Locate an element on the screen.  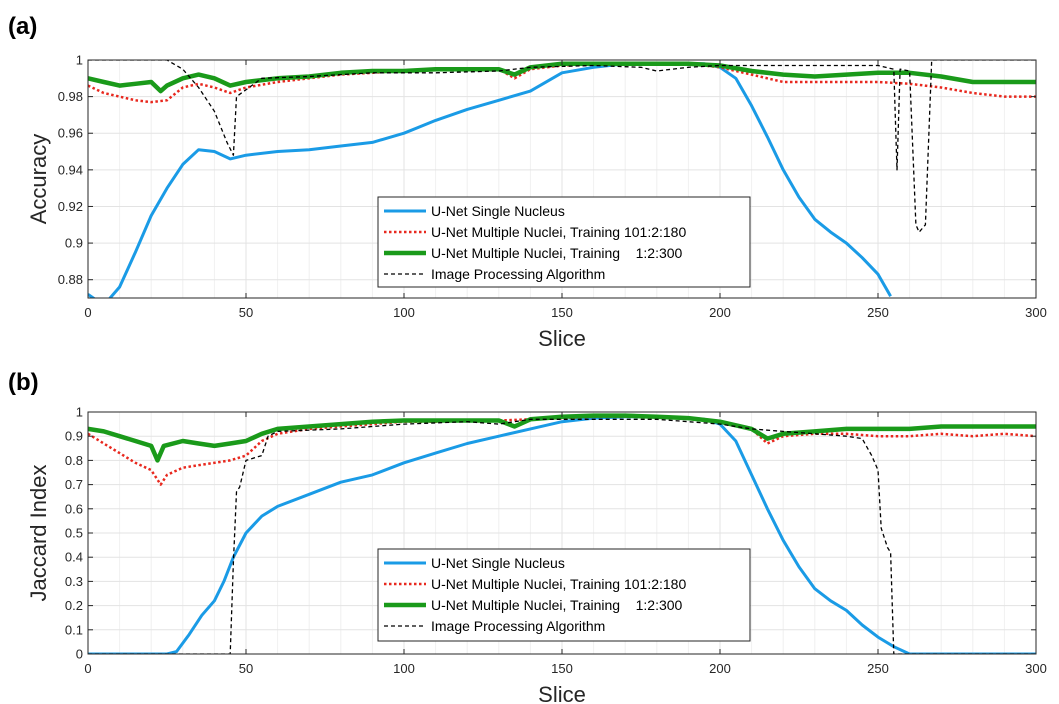
y-tick-label: 0.94 is located at coordinates (70, 169).